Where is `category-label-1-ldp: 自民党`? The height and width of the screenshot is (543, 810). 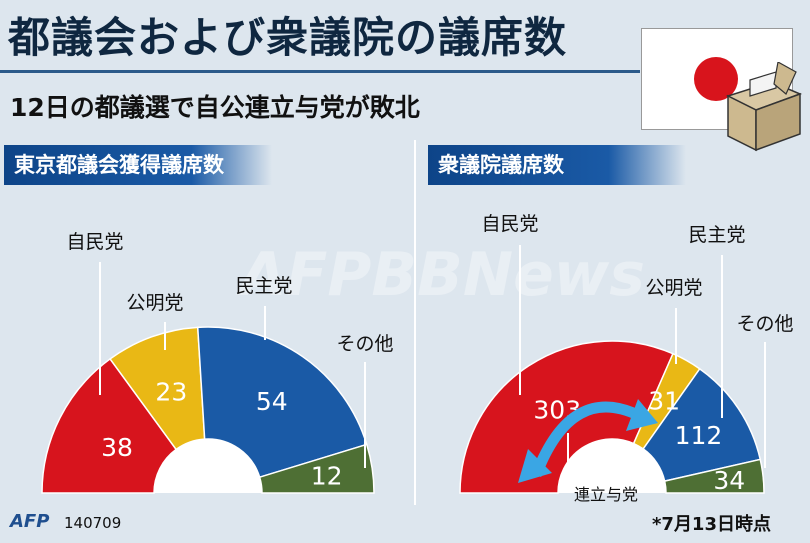
category-label-1-ldp: 自民党 is located at coordinates (509, 224).